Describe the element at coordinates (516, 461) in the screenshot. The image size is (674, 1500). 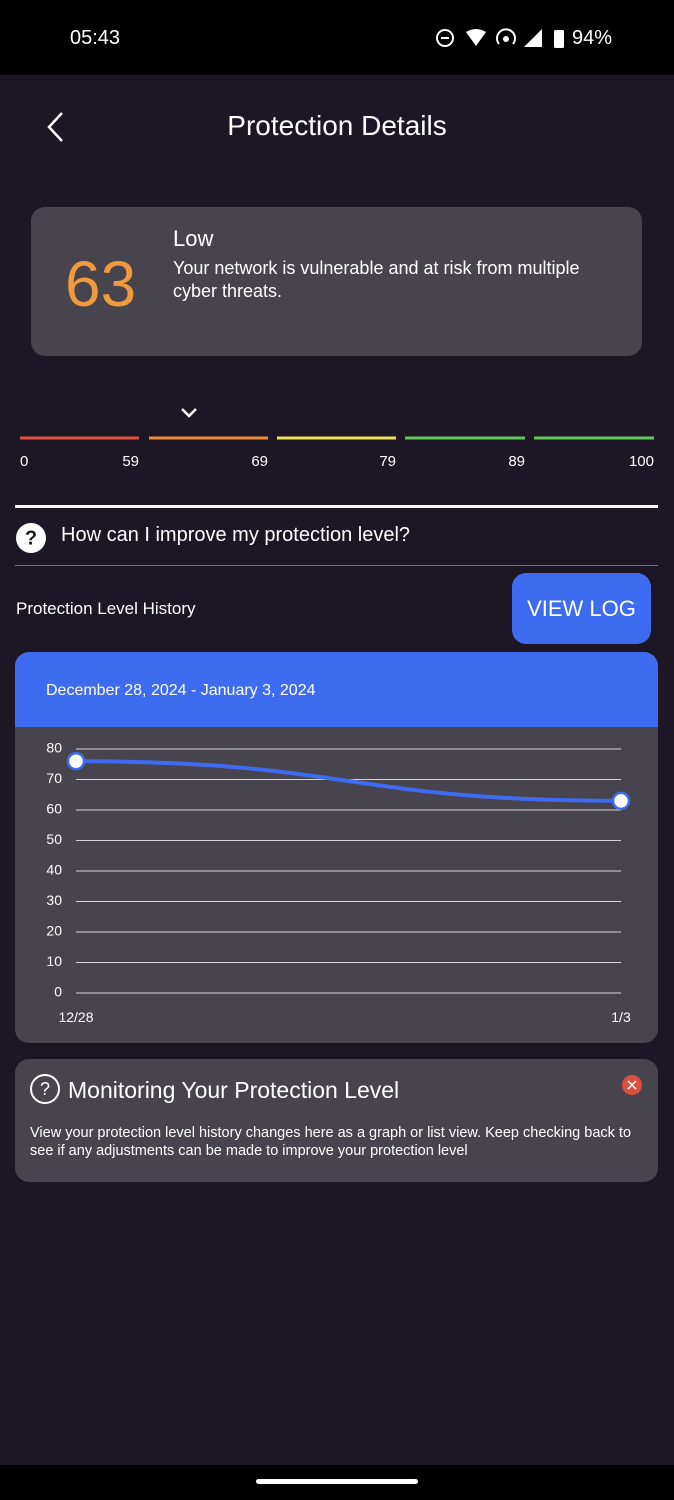
I see `scale-label: 89` at that location.